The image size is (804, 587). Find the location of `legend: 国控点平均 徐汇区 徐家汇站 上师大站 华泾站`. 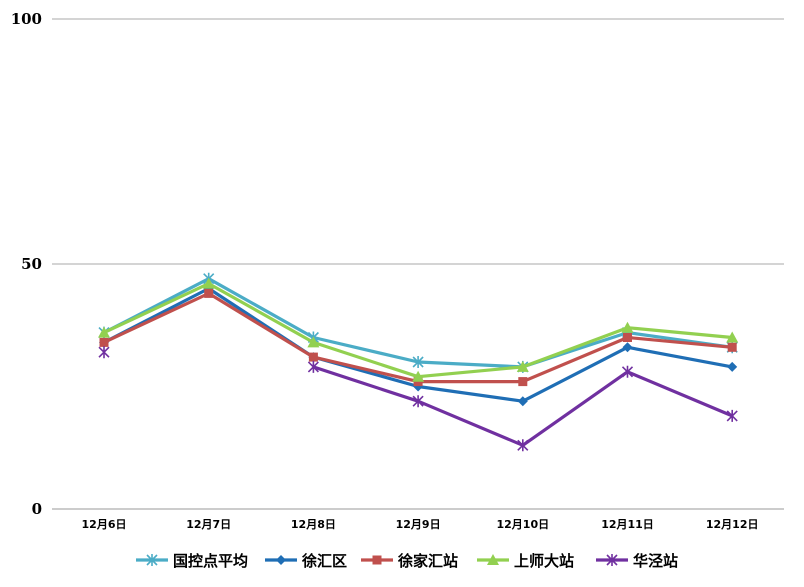

legend: 国控点平均 徐汇区 徐家汇站 上师大站 华泾站 is located at coordinates (407, 561).